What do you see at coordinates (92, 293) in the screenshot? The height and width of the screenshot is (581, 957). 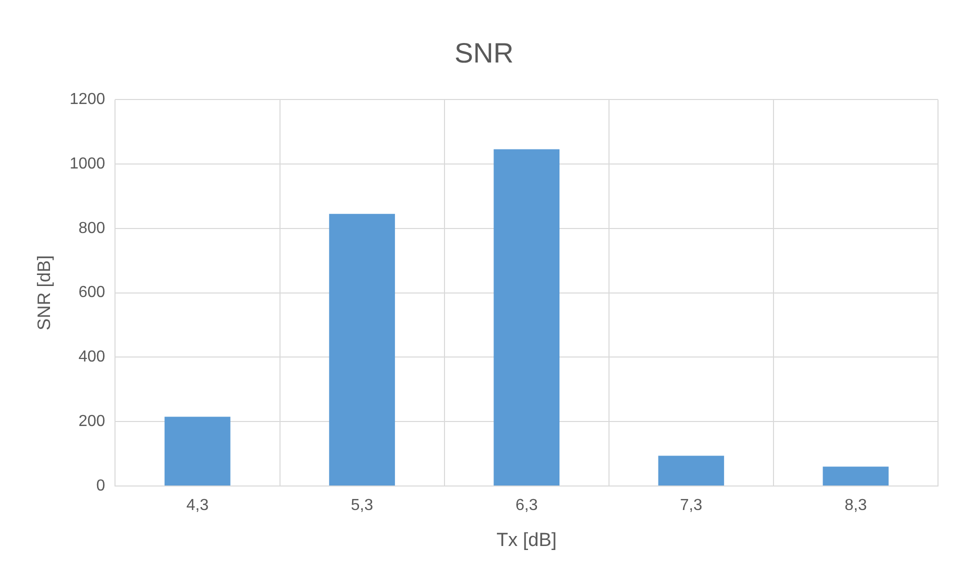 I see `y-tick-label: 600` at bounding box center [92, 293].